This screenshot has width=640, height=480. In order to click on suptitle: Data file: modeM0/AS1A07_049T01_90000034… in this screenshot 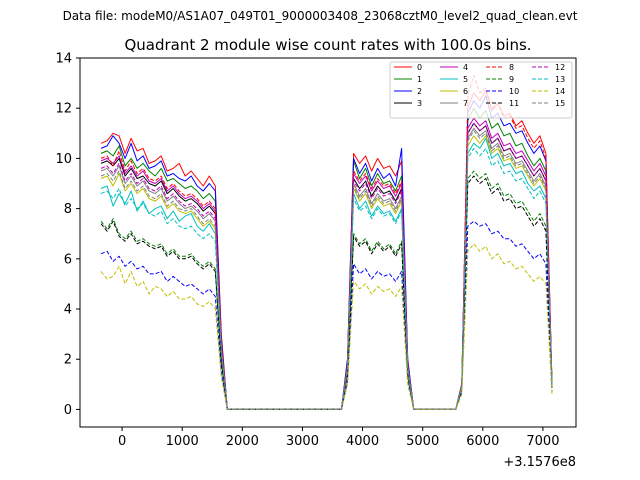, I will do `click(320, 16)`.